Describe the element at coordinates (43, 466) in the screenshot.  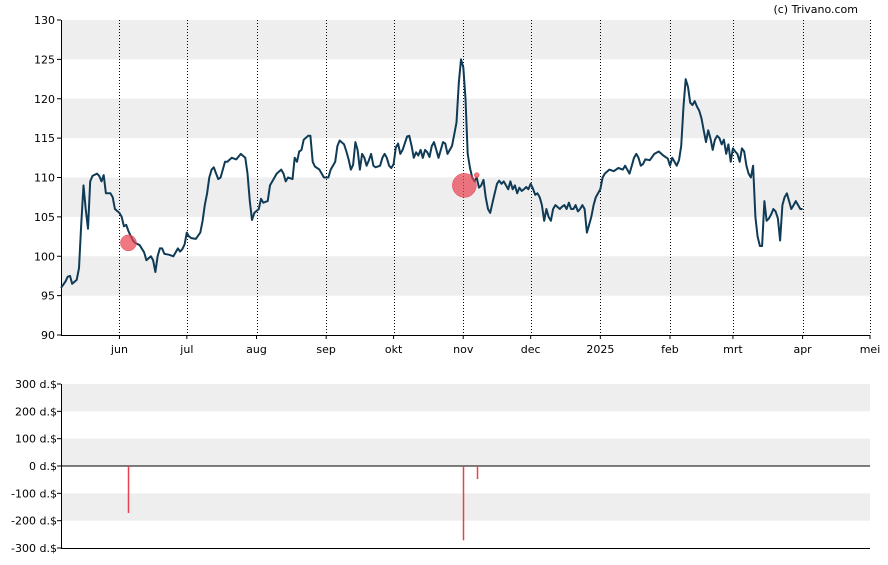
I see `volume-tick-label: 0 d.$` at that location.